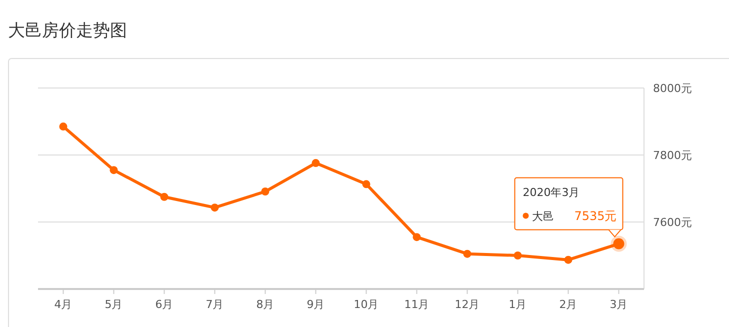 The width and height of the screenshot is (729, 327). Describe the element at coordinates (164, 304) in the screenshot. I see `x-tick-label: 6月` at that location.